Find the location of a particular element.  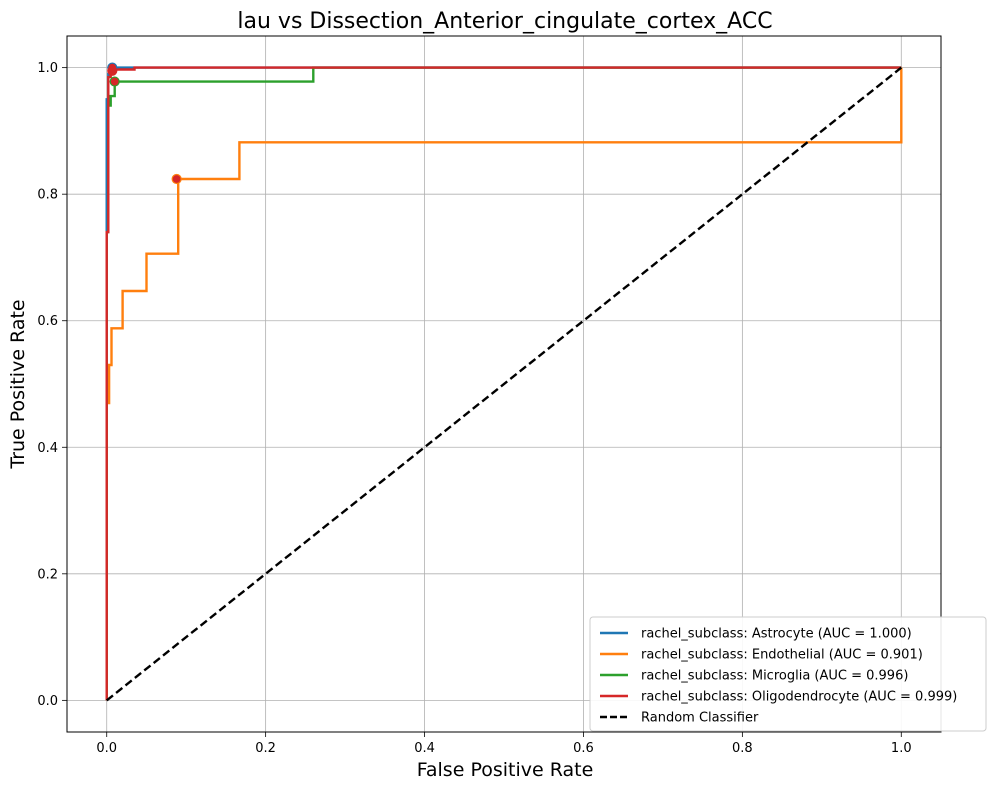

y-tick-label: 1.0 is located at coordinates (47, 68).